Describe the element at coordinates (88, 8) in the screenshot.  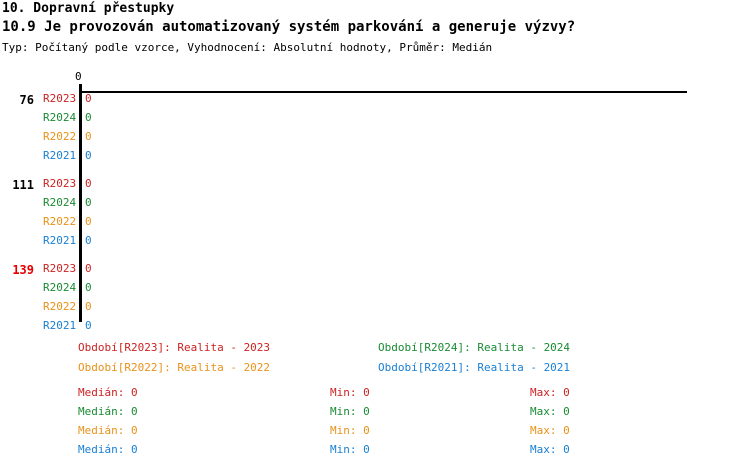
I see `page-title: 10. Dopravní přestupky` at that location.